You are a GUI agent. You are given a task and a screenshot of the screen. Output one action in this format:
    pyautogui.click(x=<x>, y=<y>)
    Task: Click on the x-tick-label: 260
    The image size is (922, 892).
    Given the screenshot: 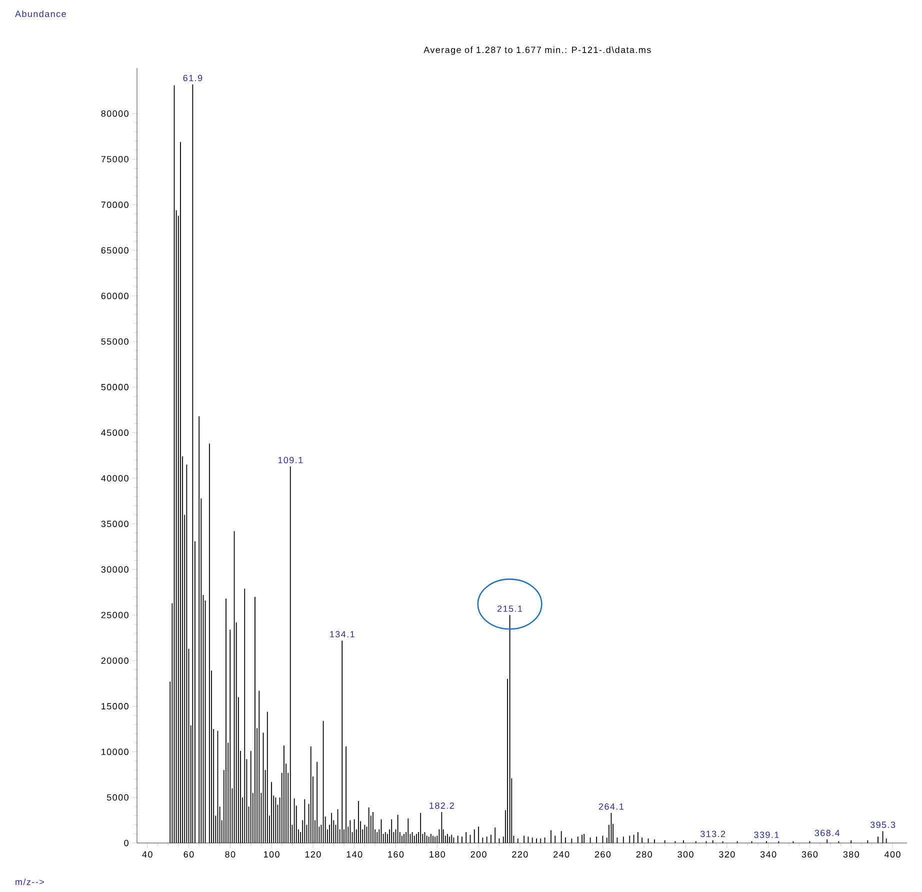 What is the action you would take?
    pyautogui.click(x=602, y=854)
    